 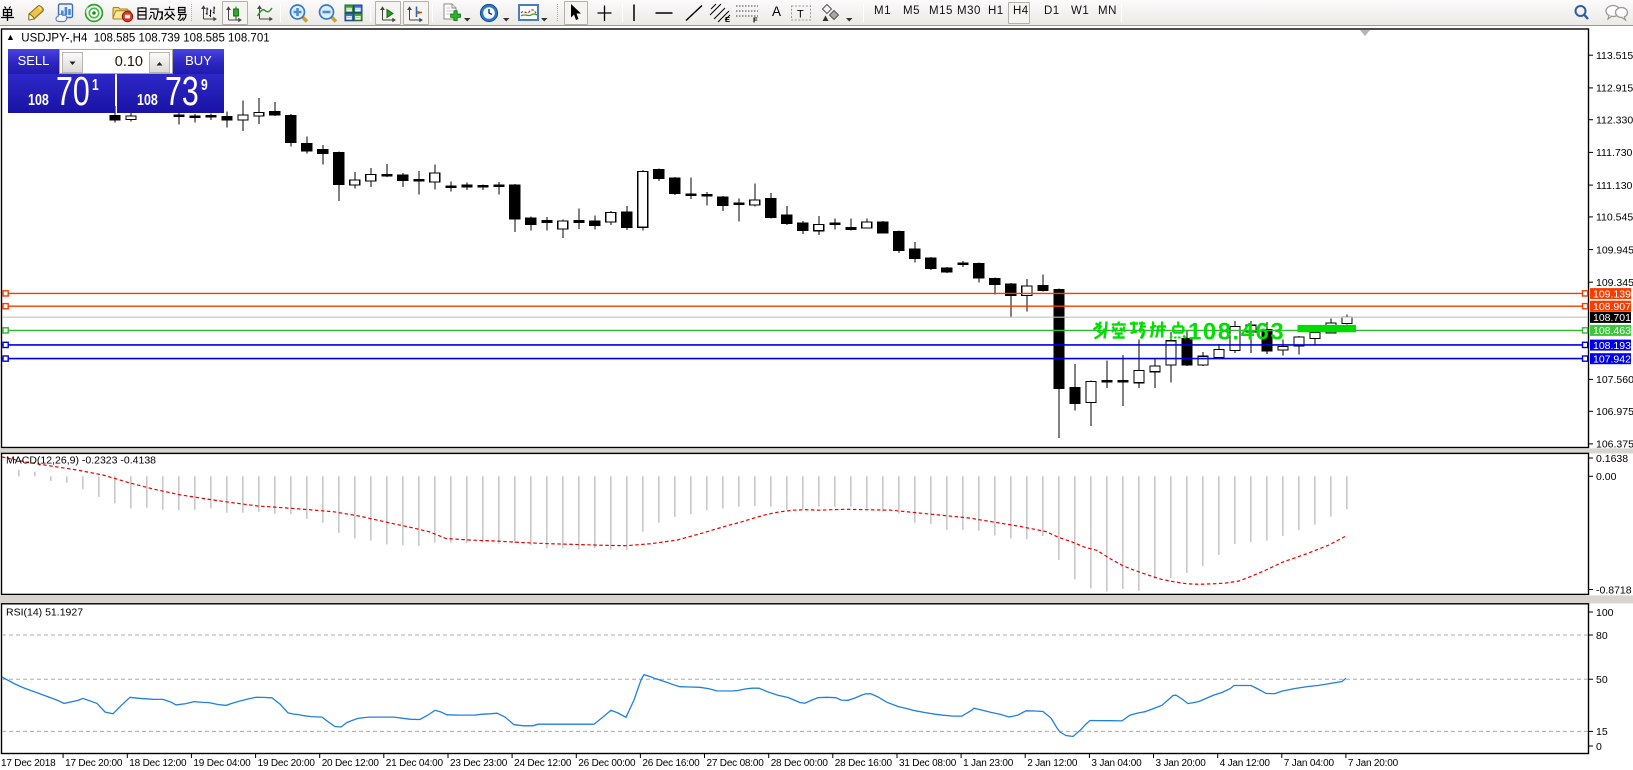 What do you see at coordinates (351, 763) in the screenshot?
I see `svg-text: 20 Dec 12:00` at bounding box center [351, 763].